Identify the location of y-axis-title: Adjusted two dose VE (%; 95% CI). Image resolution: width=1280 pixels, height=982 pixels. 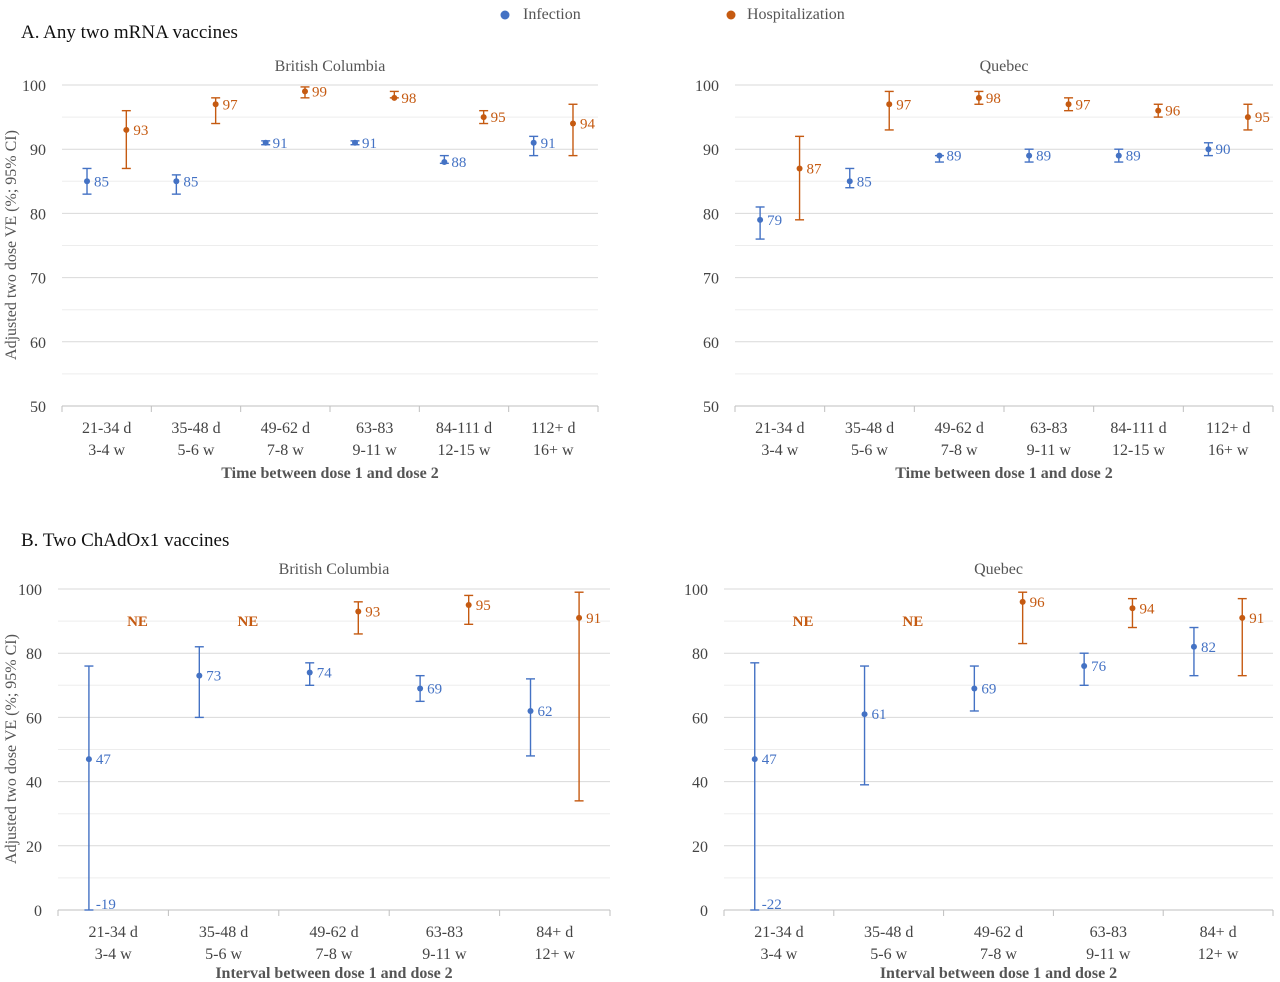
(11, 749).